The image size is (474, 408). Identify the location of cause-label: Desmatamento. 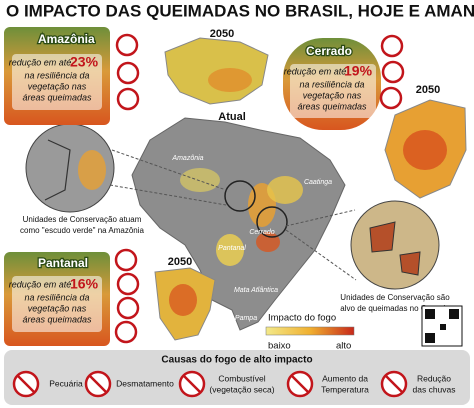
(145, 383).